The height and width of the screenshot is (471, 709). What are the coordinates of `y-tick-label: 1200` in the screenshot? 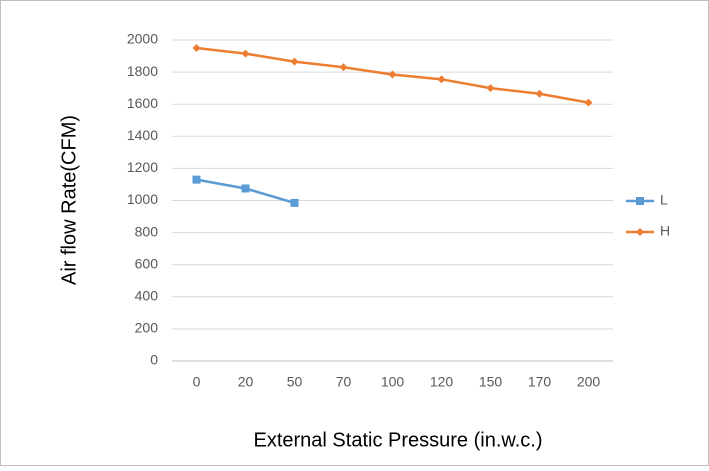 It's located at (142, 167).